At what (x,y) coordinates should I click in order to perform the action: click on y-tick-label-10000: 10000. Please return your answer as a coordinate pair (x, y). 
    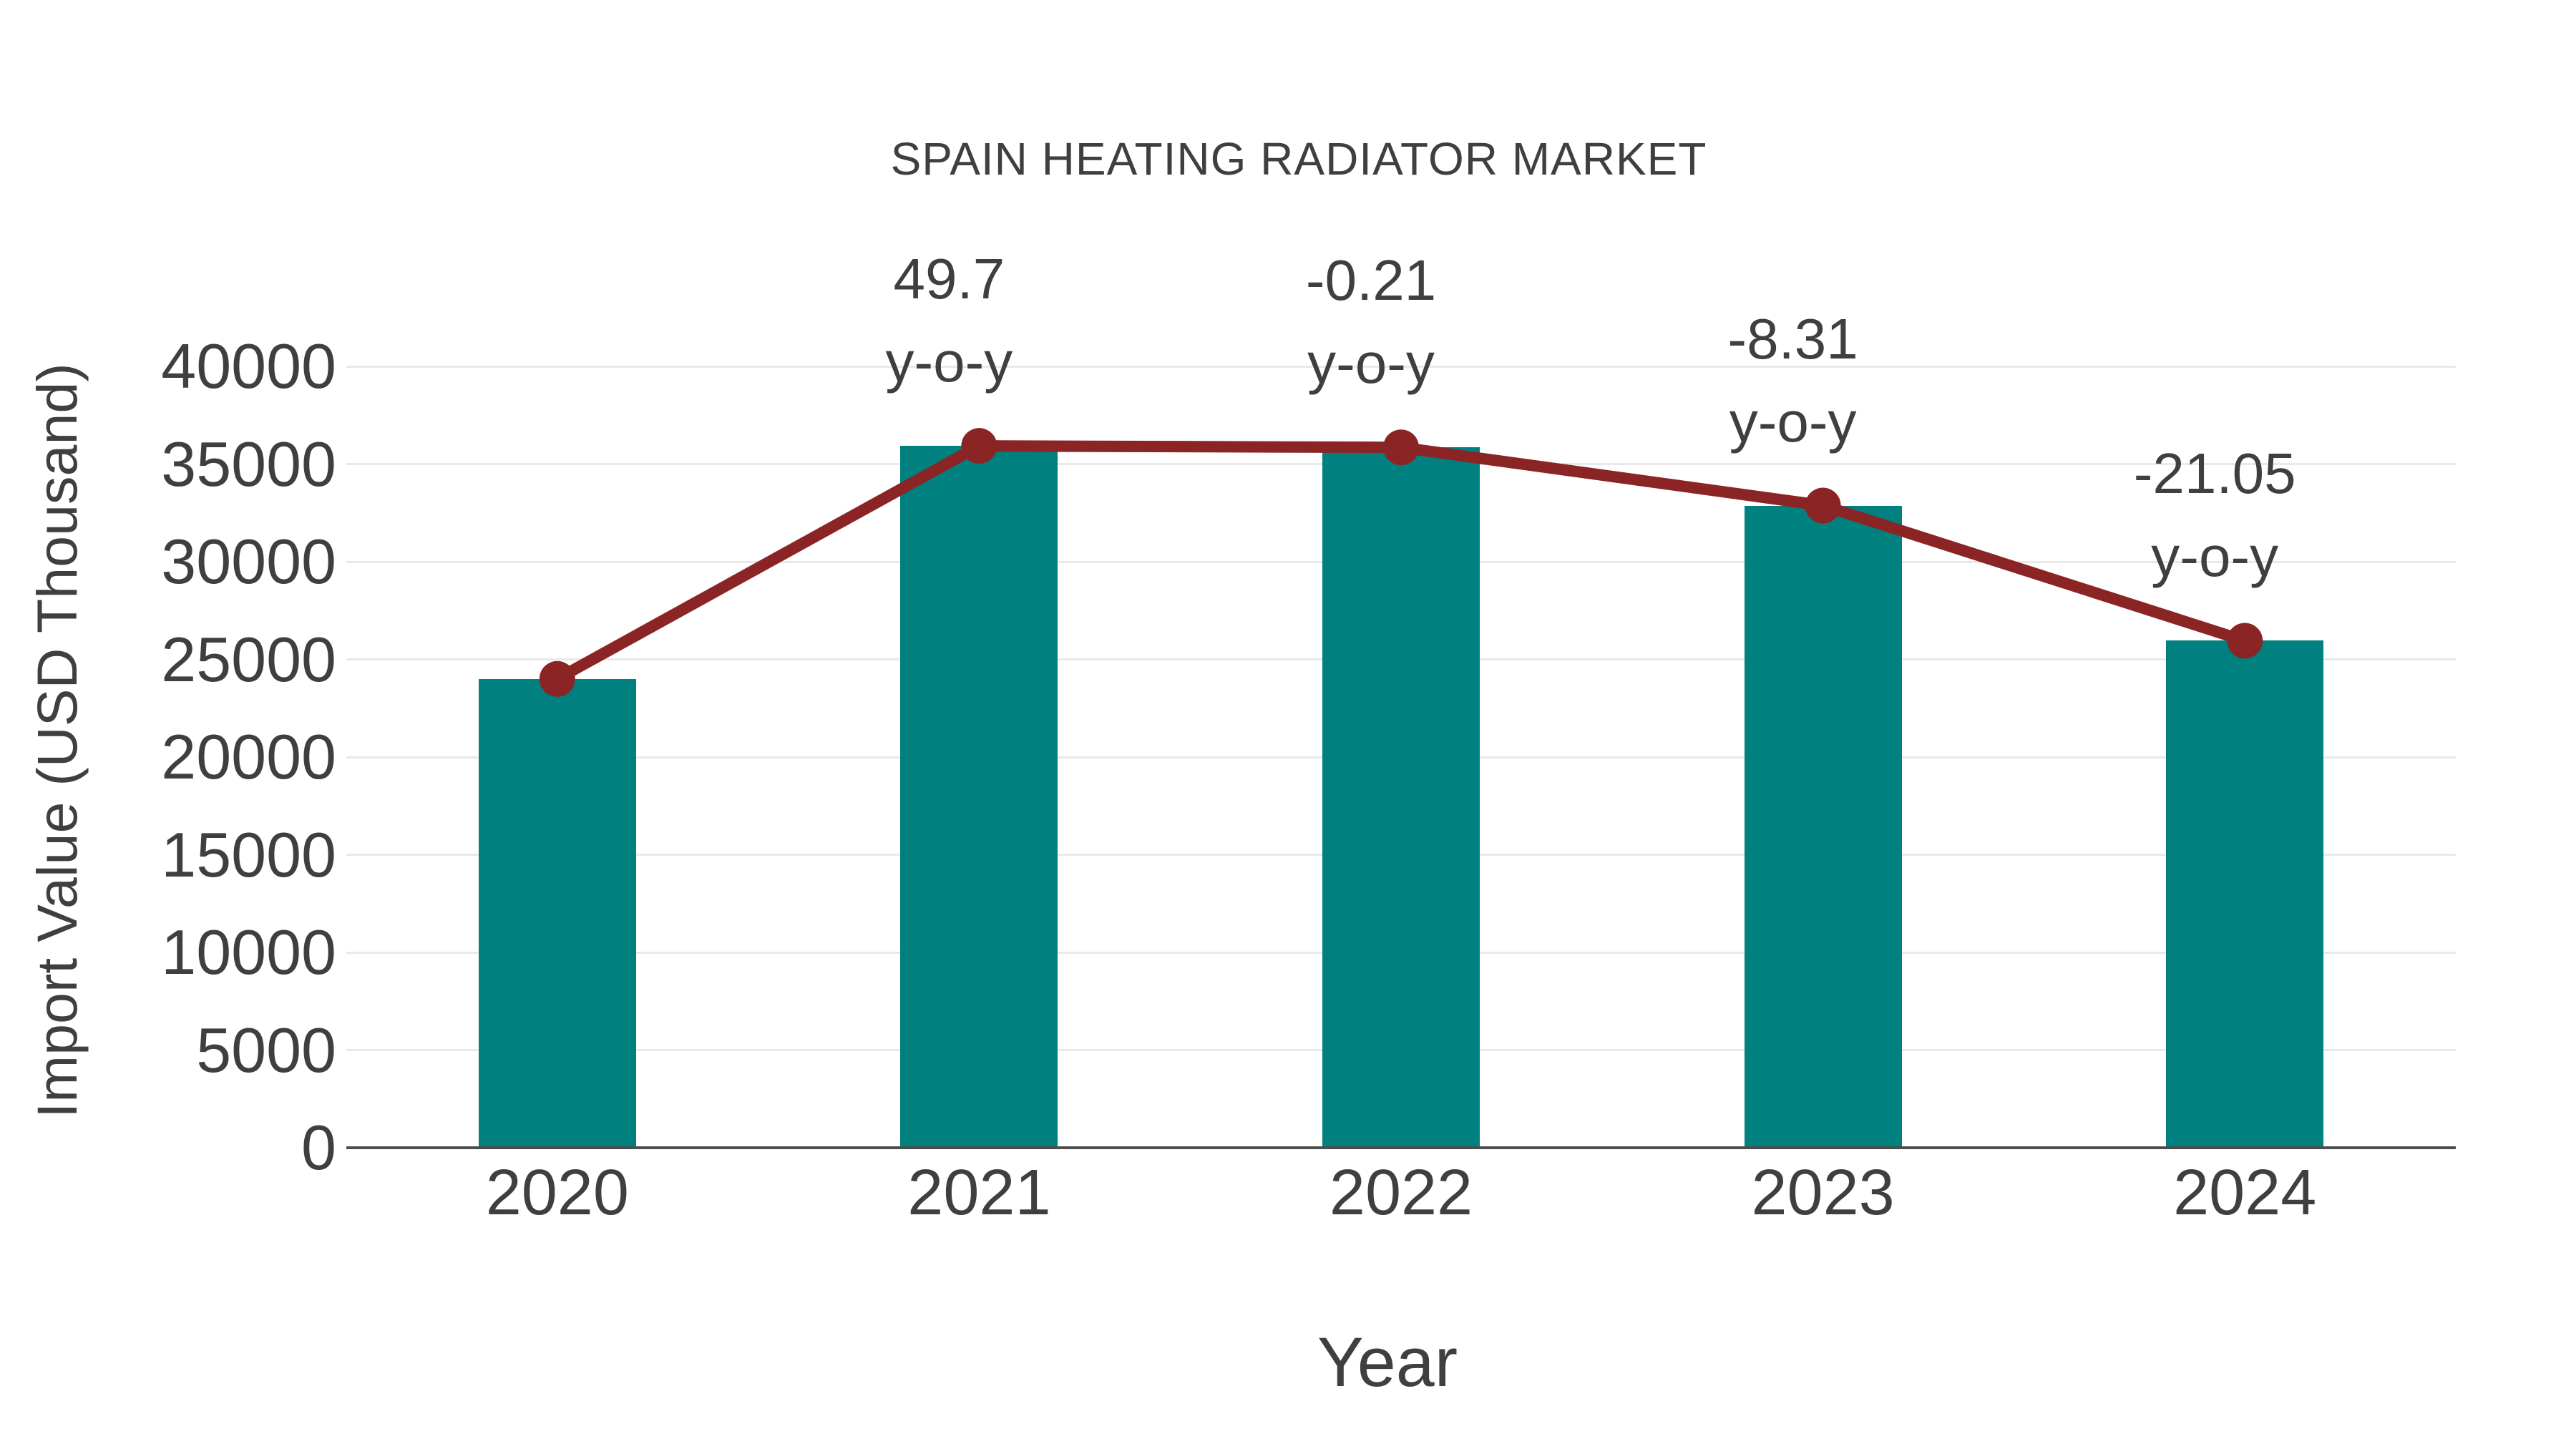
    Looking at the image, I should click on (248, 952).